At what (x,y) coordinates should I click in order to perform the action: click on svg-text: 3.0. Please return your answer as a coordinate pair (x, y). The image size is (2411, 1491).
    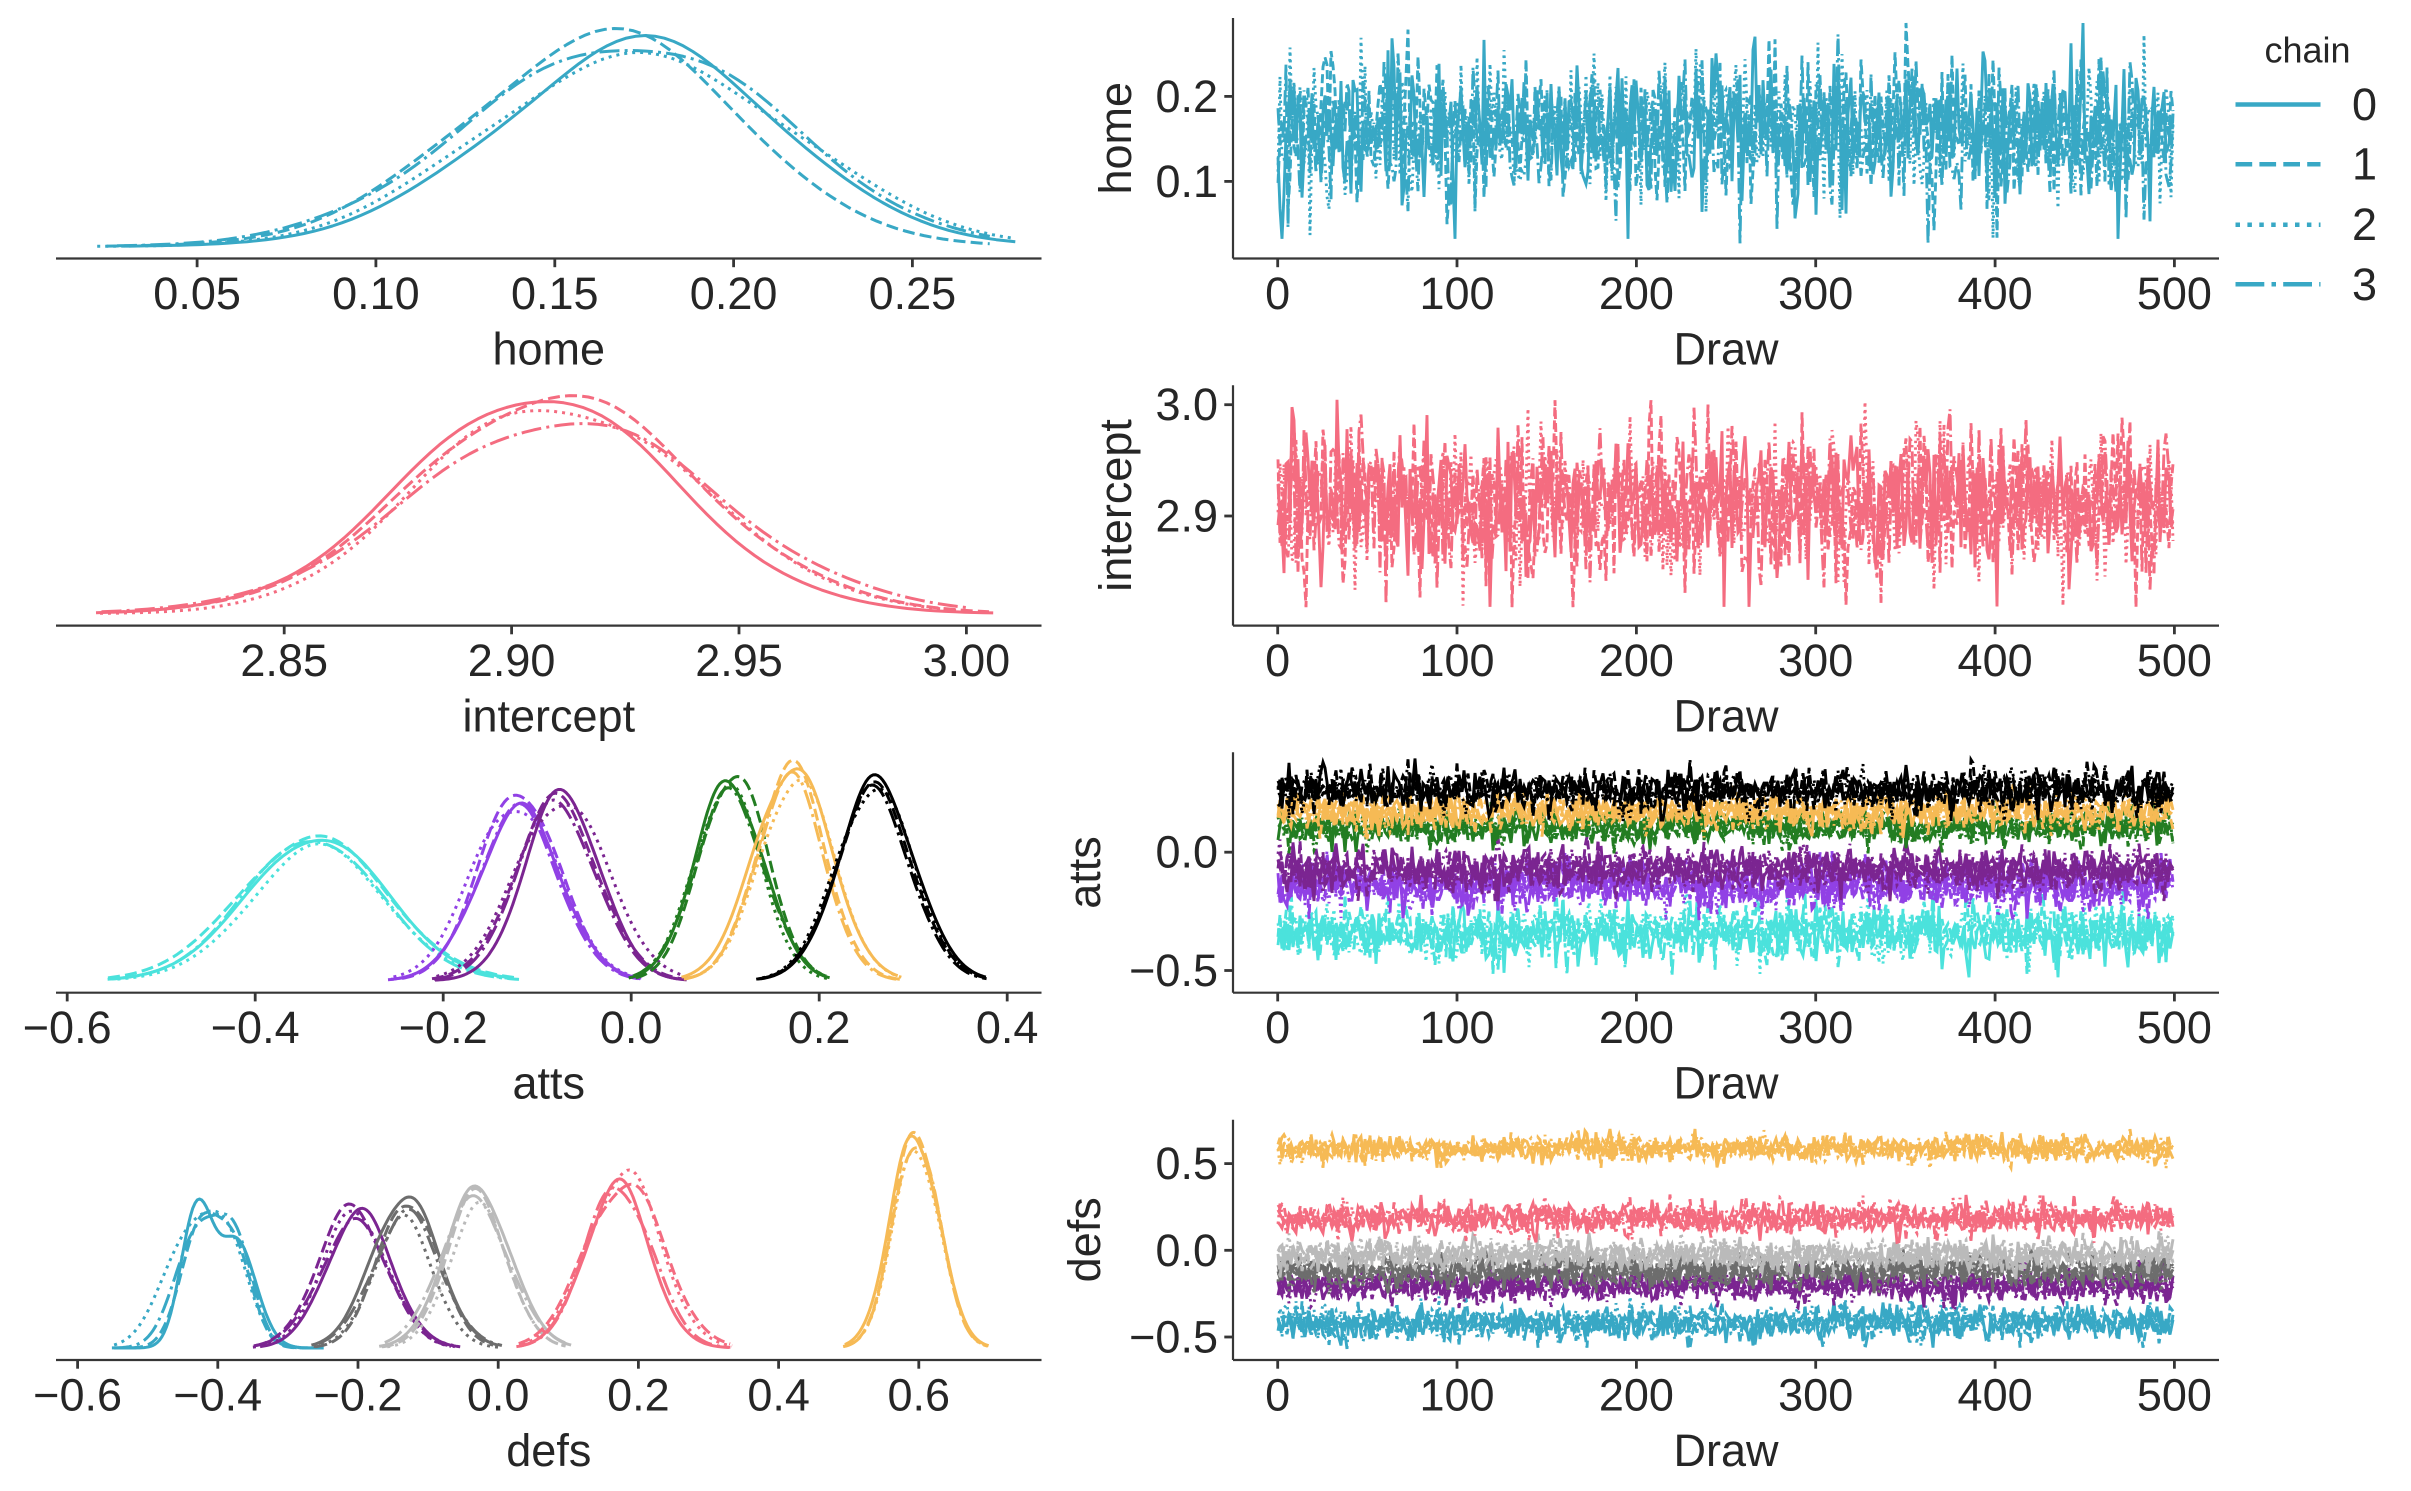
    Looking at the image, I should click on (1186, 404).